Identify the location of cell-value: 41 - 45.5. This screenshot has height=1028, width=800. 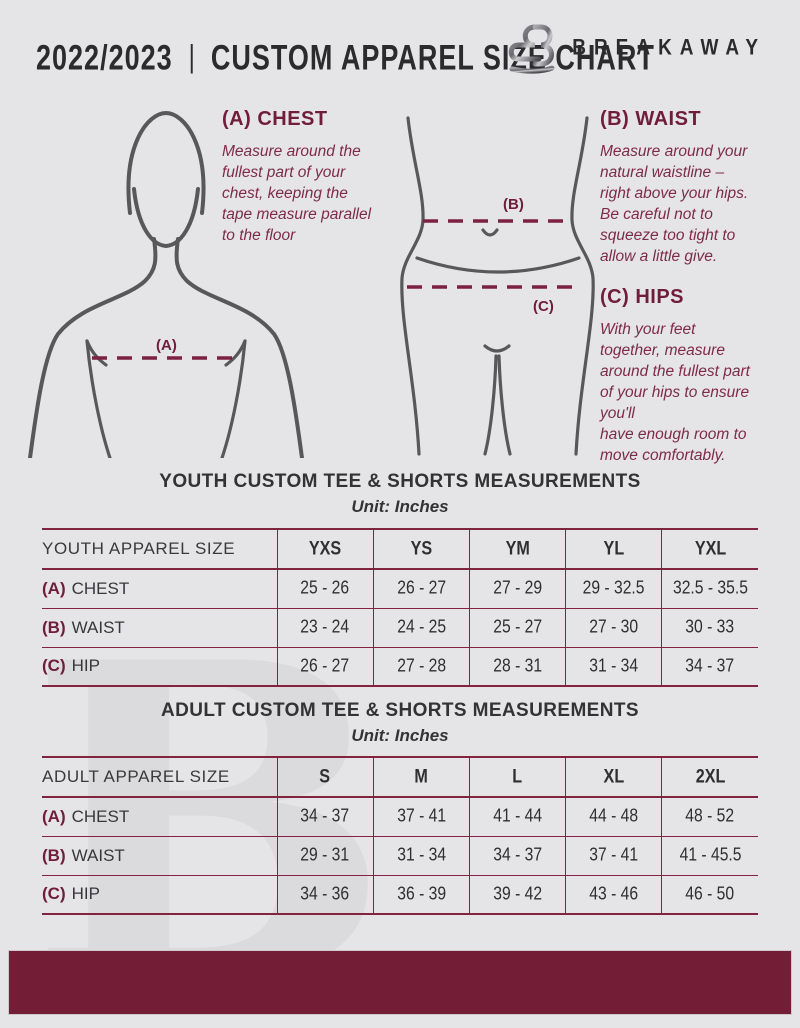
(710, 855).